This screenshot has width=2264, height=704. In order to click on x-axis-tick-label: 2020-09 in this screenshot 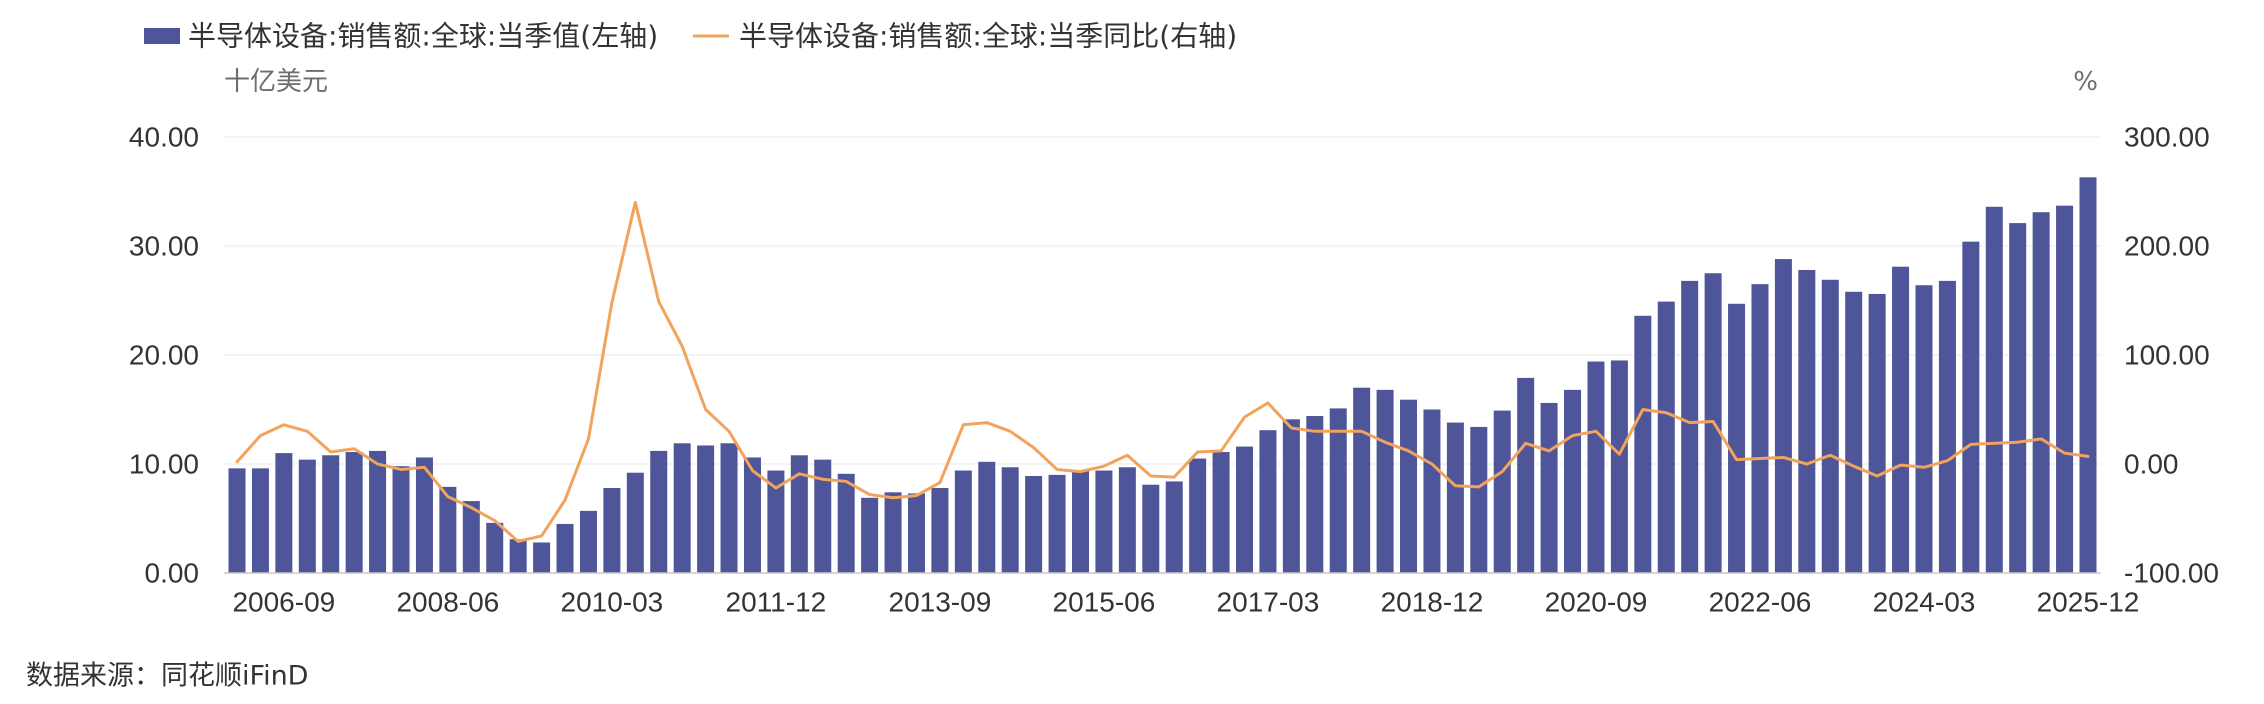, I will do `click(1596, 602)`.